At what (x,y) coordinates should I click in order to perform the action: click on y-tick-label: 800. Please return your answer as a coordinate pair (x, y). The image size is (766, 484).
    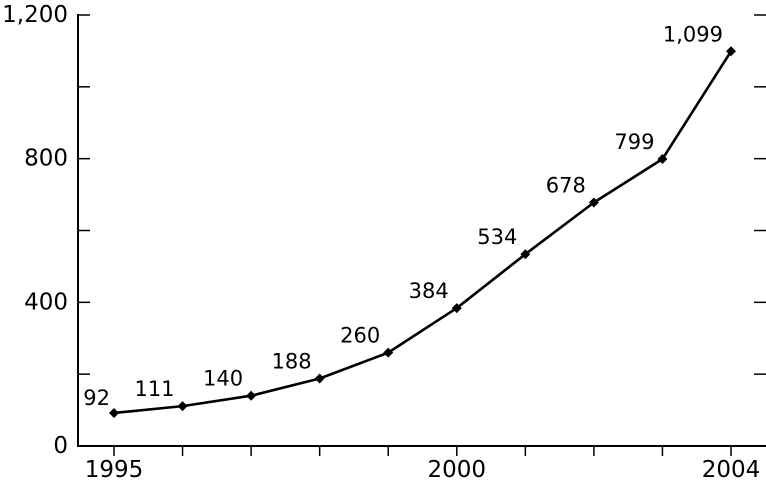
    Looking at the image, I should click on (46, 159).